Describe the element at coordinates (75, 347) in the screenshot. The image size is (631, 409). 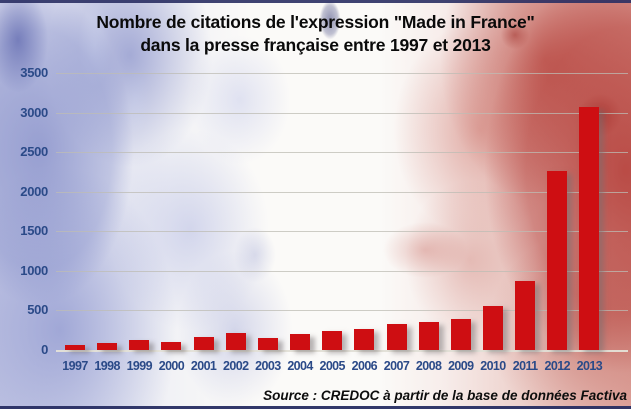
I see `bar-1997` at that location.